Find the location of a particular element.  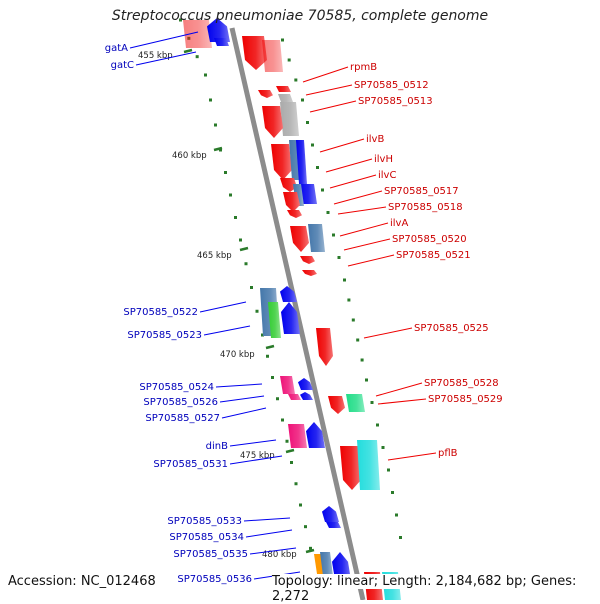

gene-block-dinB is located at coordinates (297, 436).